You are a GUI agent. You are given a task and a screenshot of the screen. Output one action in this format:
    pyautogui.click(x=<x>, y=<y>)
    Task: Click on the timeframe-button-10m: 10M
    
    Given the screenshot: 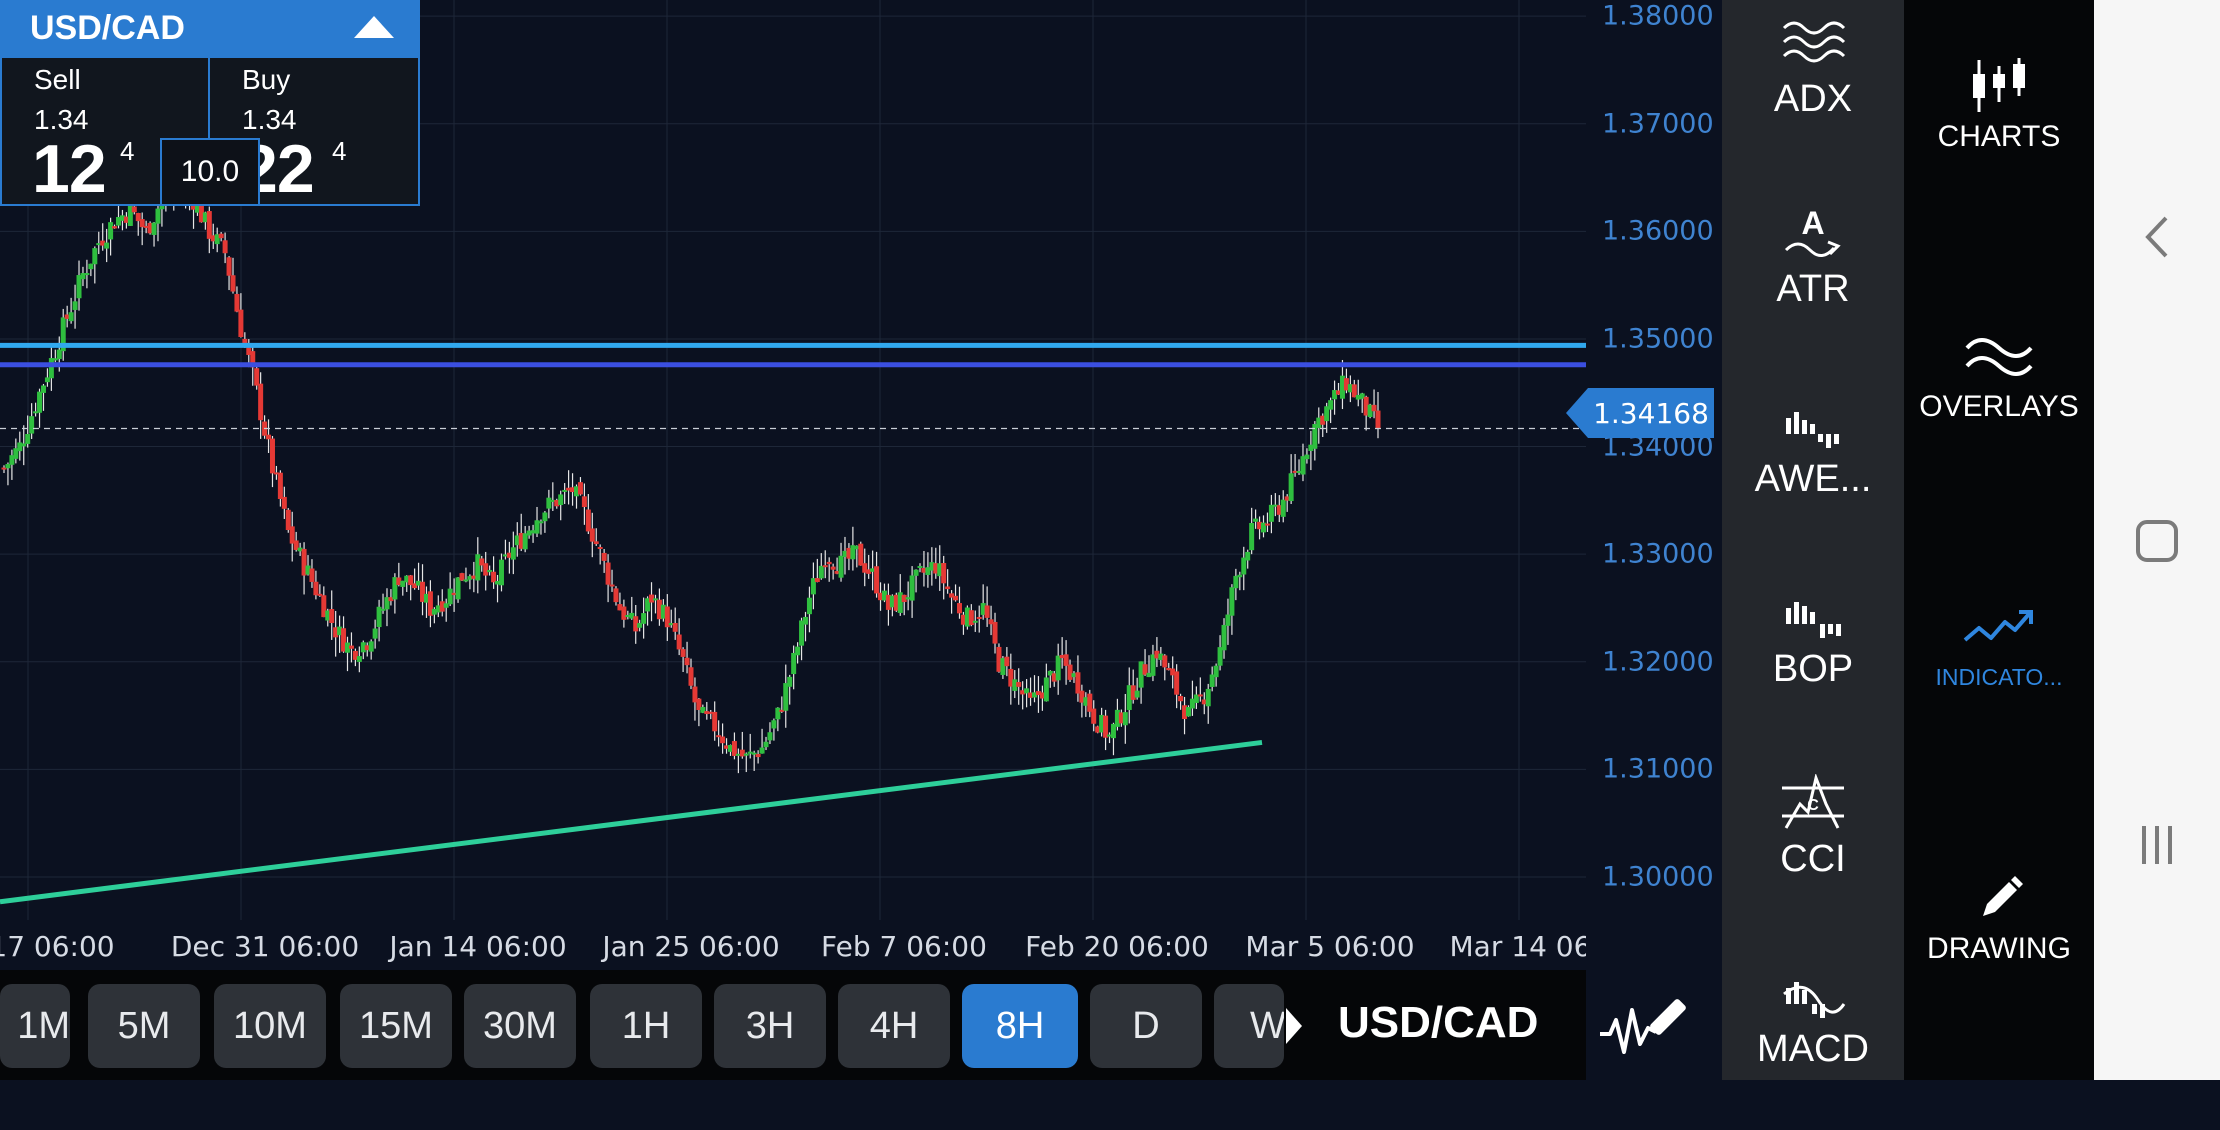 What is the action you would take?
    pyautogui.click(x=270, y=1026)
    